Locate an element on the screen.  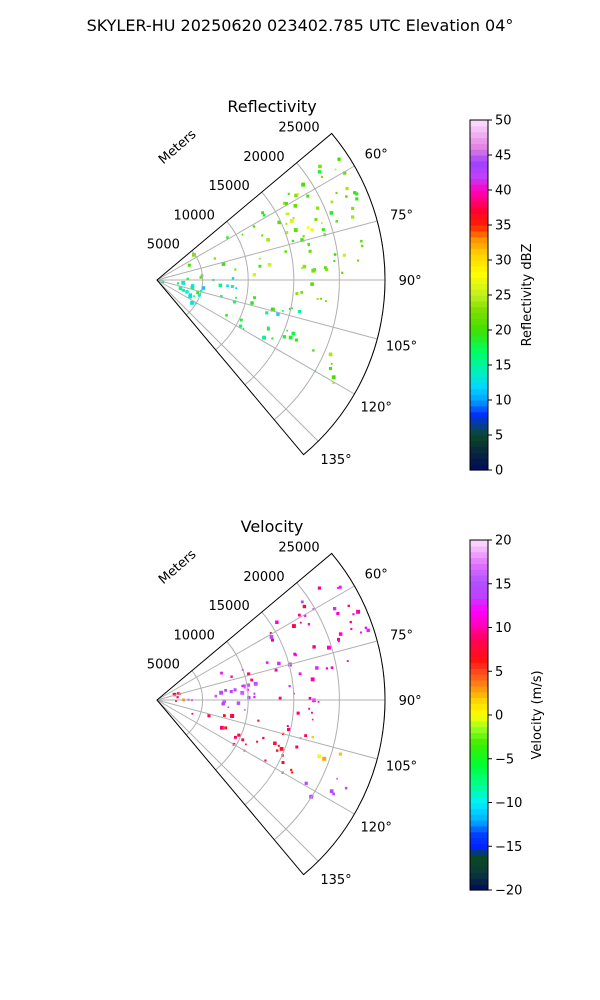
angle-tick-label: 60° is located at coordinates (376, 575).